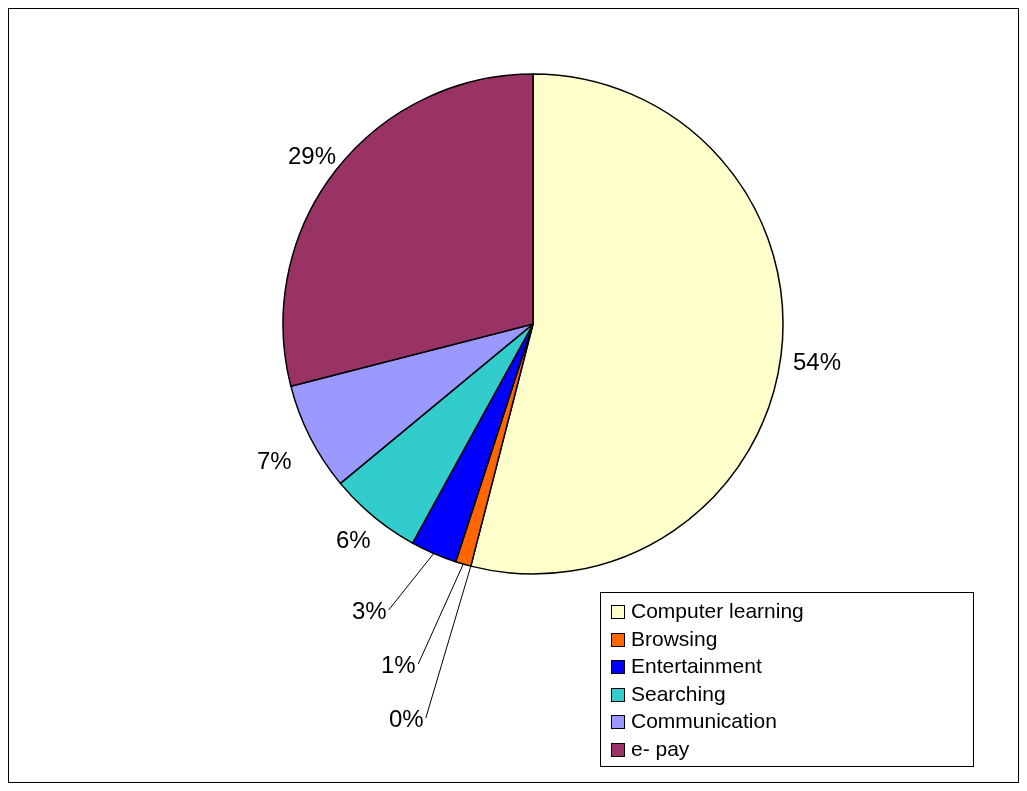  What do you see at coordinates (312, 155) in the screenshot?
I see `data-label: 29%` at bounding box center [312, 155].